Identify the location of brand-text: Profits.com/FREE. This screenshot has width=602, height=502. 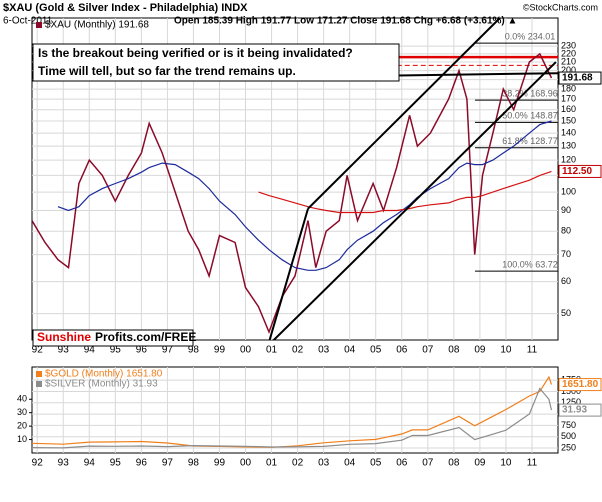
(145, 337).